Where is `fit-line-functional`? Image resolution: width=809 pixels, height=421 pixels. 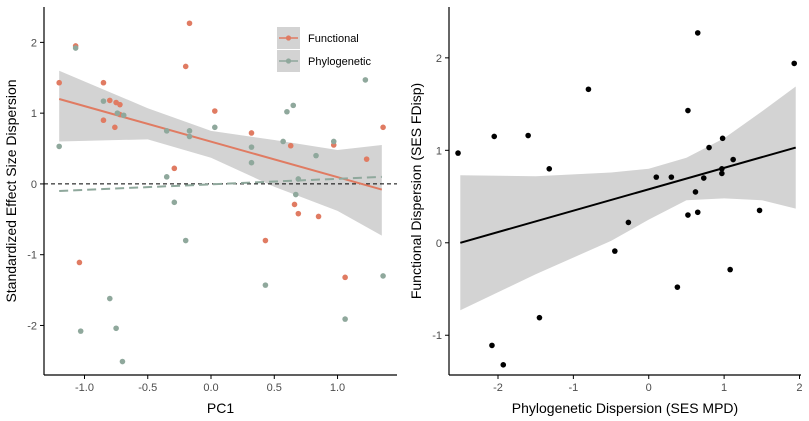 fit-line-functional is located at coordinates (220, 144).